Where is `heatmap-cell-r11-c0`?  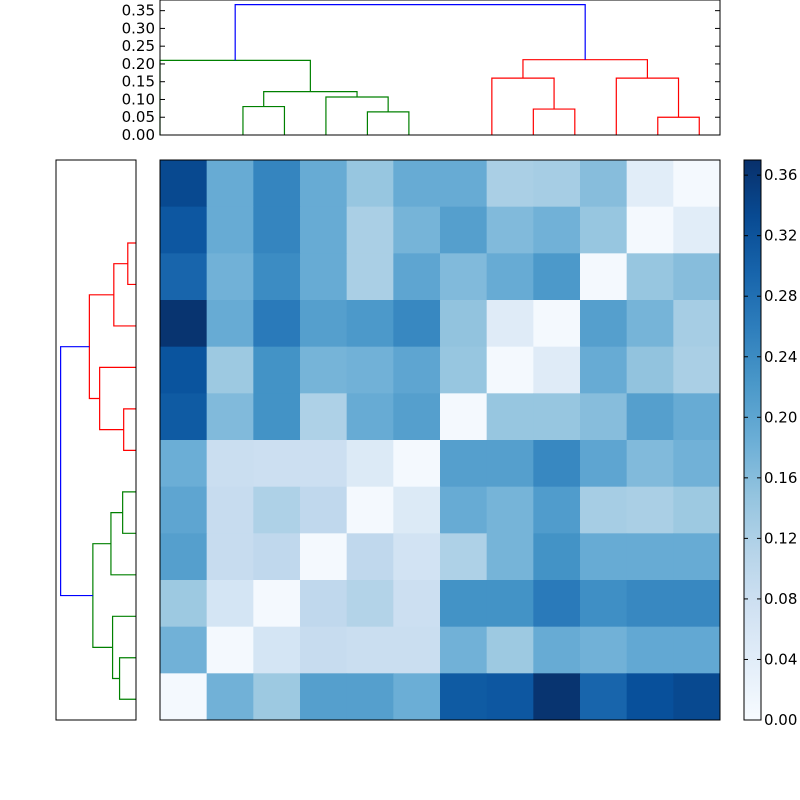 heatmap-cell-r11-c0 is located at coordinates (184, 697).